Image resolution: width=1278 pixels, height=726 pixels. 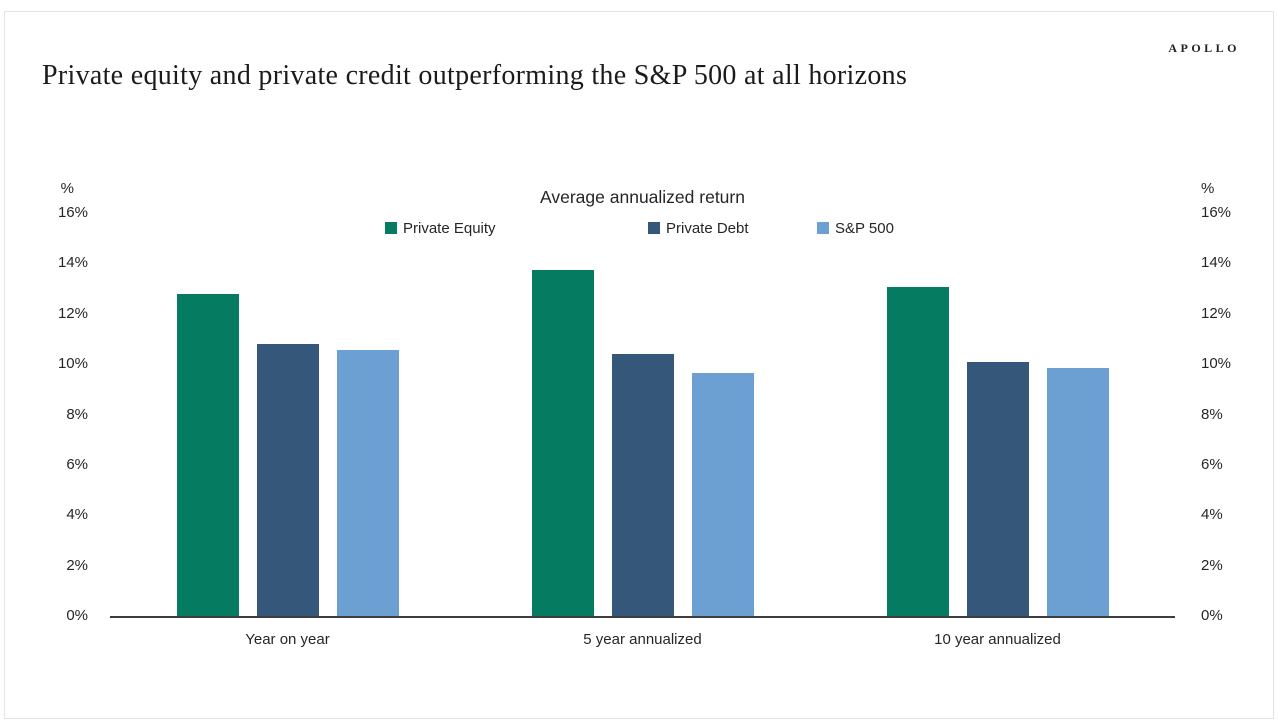 I want to click on chart-title: Average annualized return, so click(x=642, y=197).